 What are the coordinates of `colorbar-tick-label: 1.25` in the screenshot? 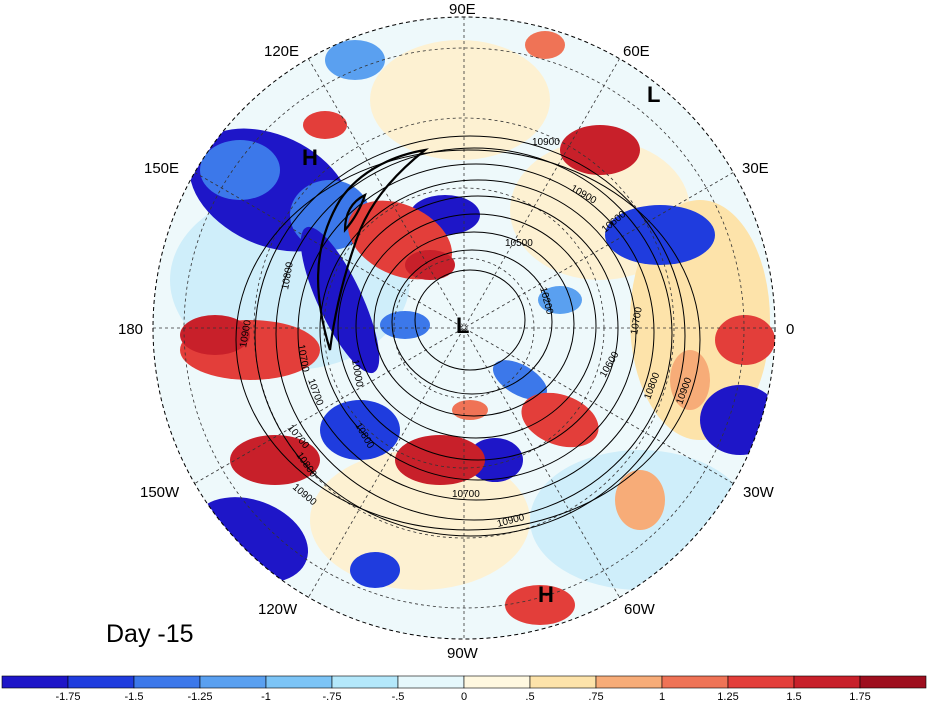 It's located at (727, 696).